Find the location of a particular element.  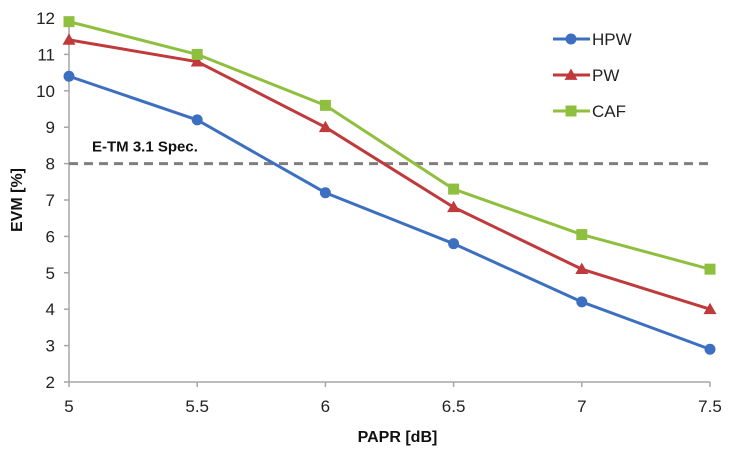

legend-item-hpw: HPW is located at coordinates (592, 39).